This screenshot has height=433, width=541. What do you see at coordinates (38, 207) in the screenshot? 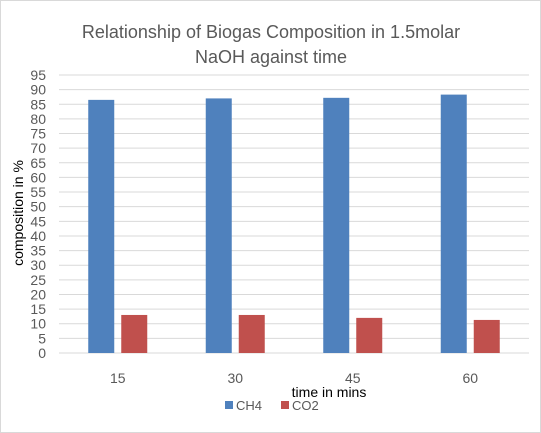
I see `y-tick-label: 50` at bounding box center [38, 207].